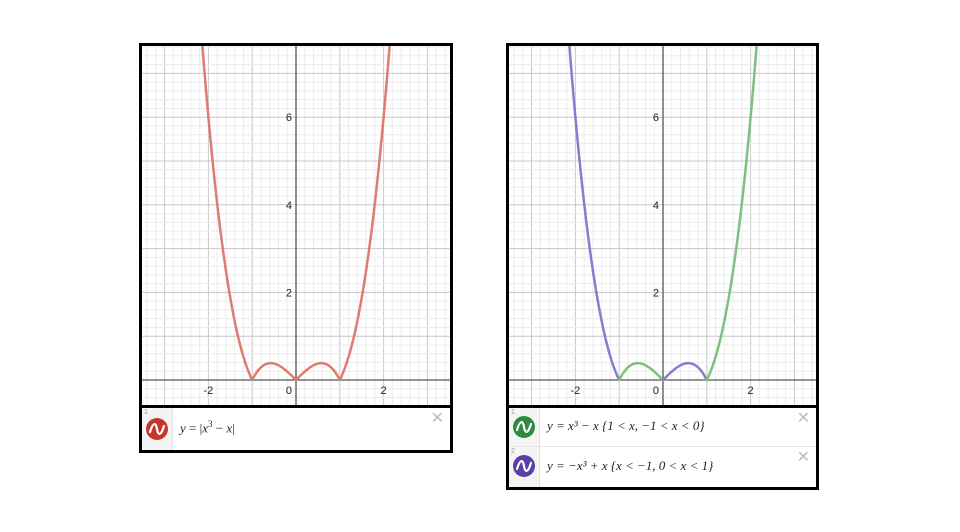  What do you see at coordinates (630, 465) in the screenshot?
I see `expression-text: y = −x³ + x {x < −1, 0 < x < 1}` at bounding box center [630, 465].